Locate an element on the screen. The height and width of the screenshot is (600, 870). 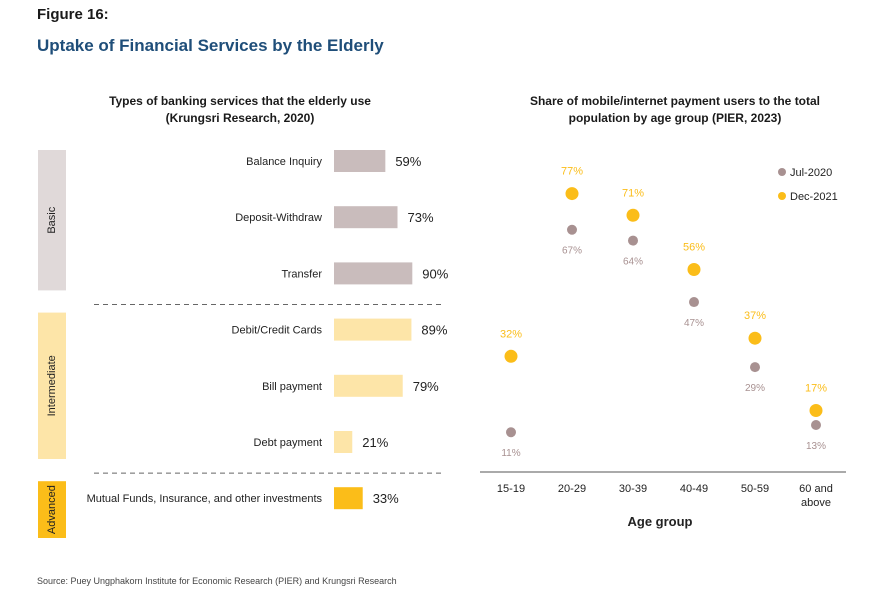
group-label-basic: Basic is located at coordinates (52, 219).